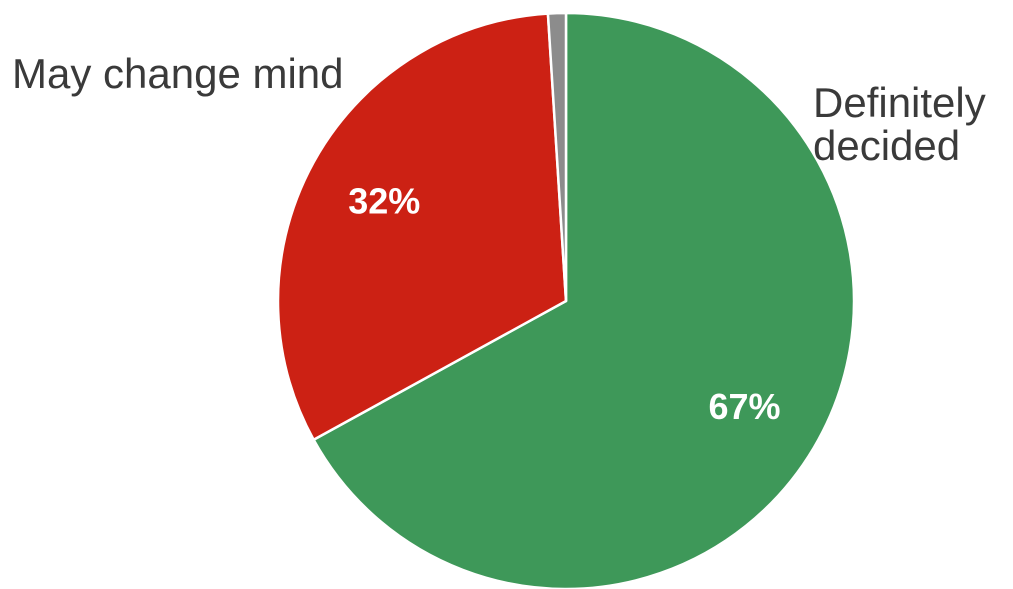  Describe the element at coordinates (744, 406) in the screenshot. I see `pie-value-label-definitely: 67%` at that location.